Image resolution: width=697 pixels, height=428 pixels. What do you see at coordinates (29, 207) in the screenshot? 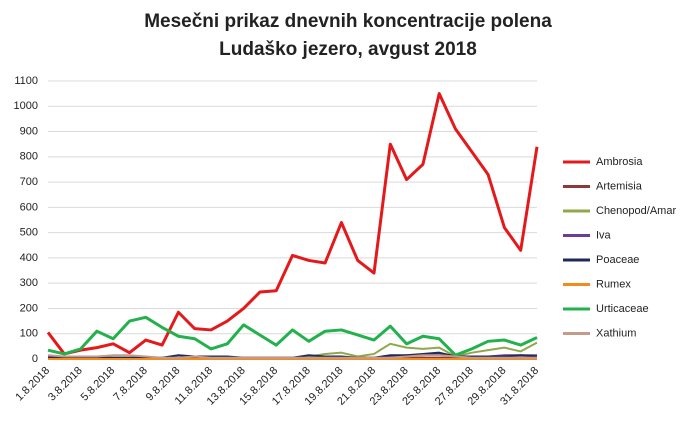
I see `y-tick-label: 600` at bounding box center [29, 207].